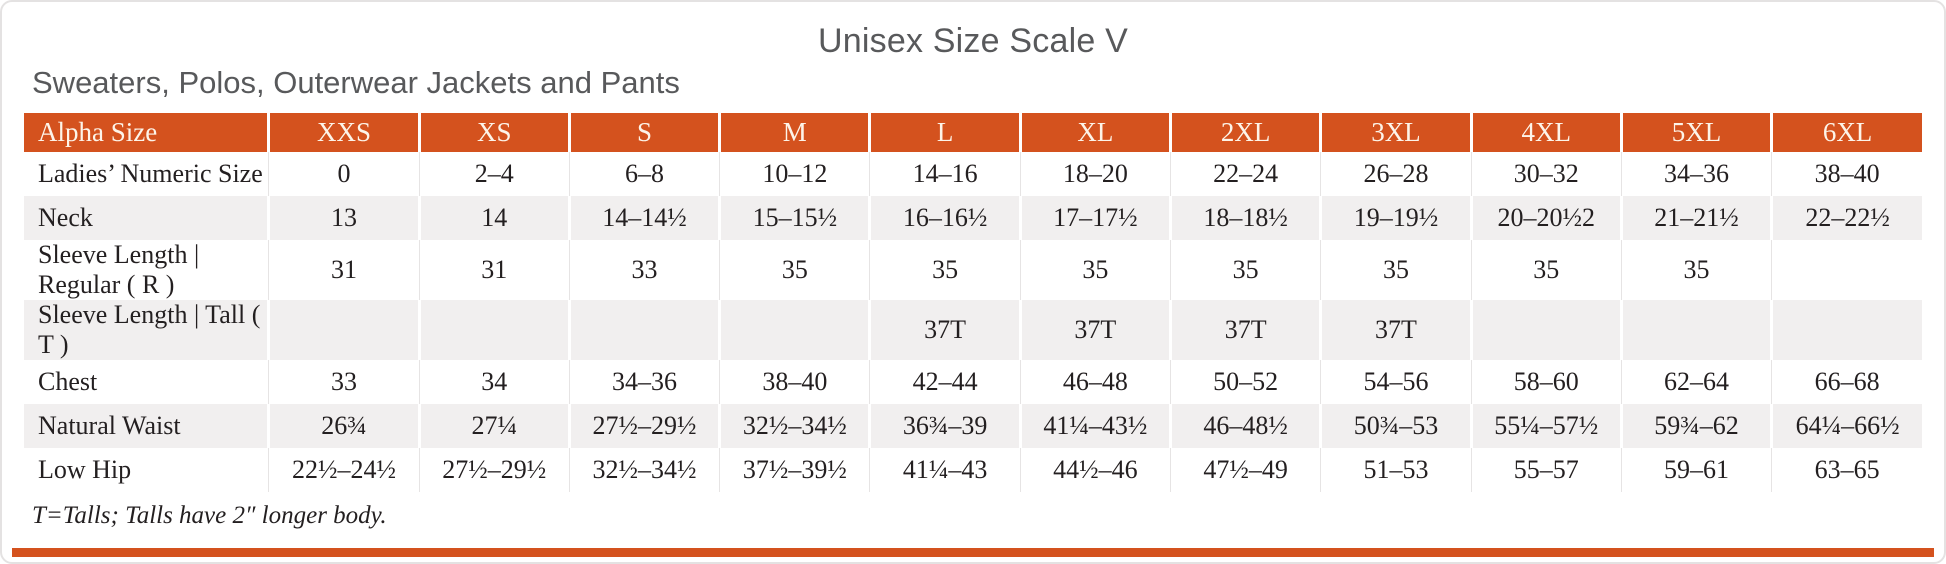 This screenshot has width=1946, height=564. I want to click on table-cell: 26¾, so click(343, 426).